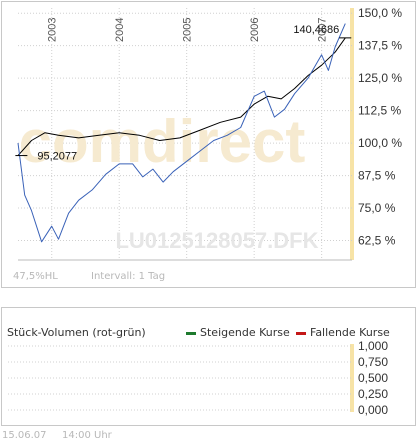  I want to click on annotation-label: 140,4686, so click(316, 30).